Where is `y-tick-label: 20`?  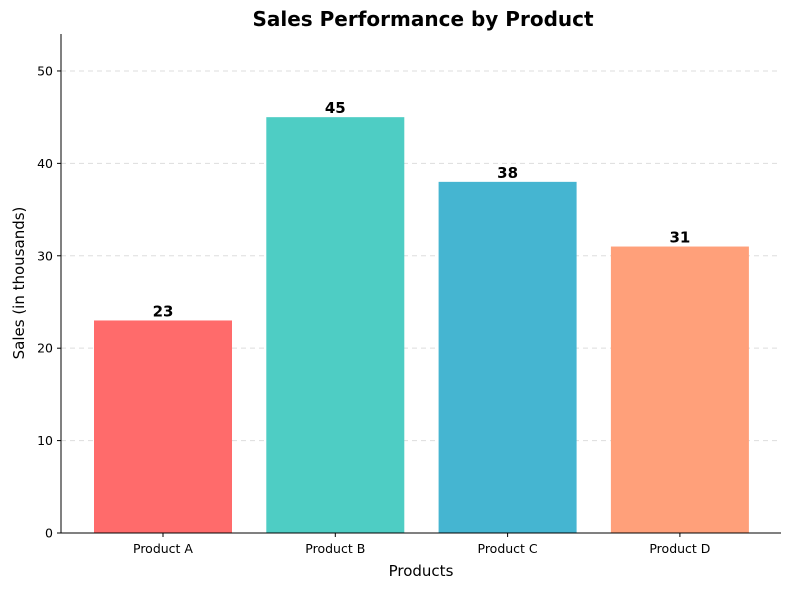 y-tick-label: 20 is located at coordinates (45, 348).